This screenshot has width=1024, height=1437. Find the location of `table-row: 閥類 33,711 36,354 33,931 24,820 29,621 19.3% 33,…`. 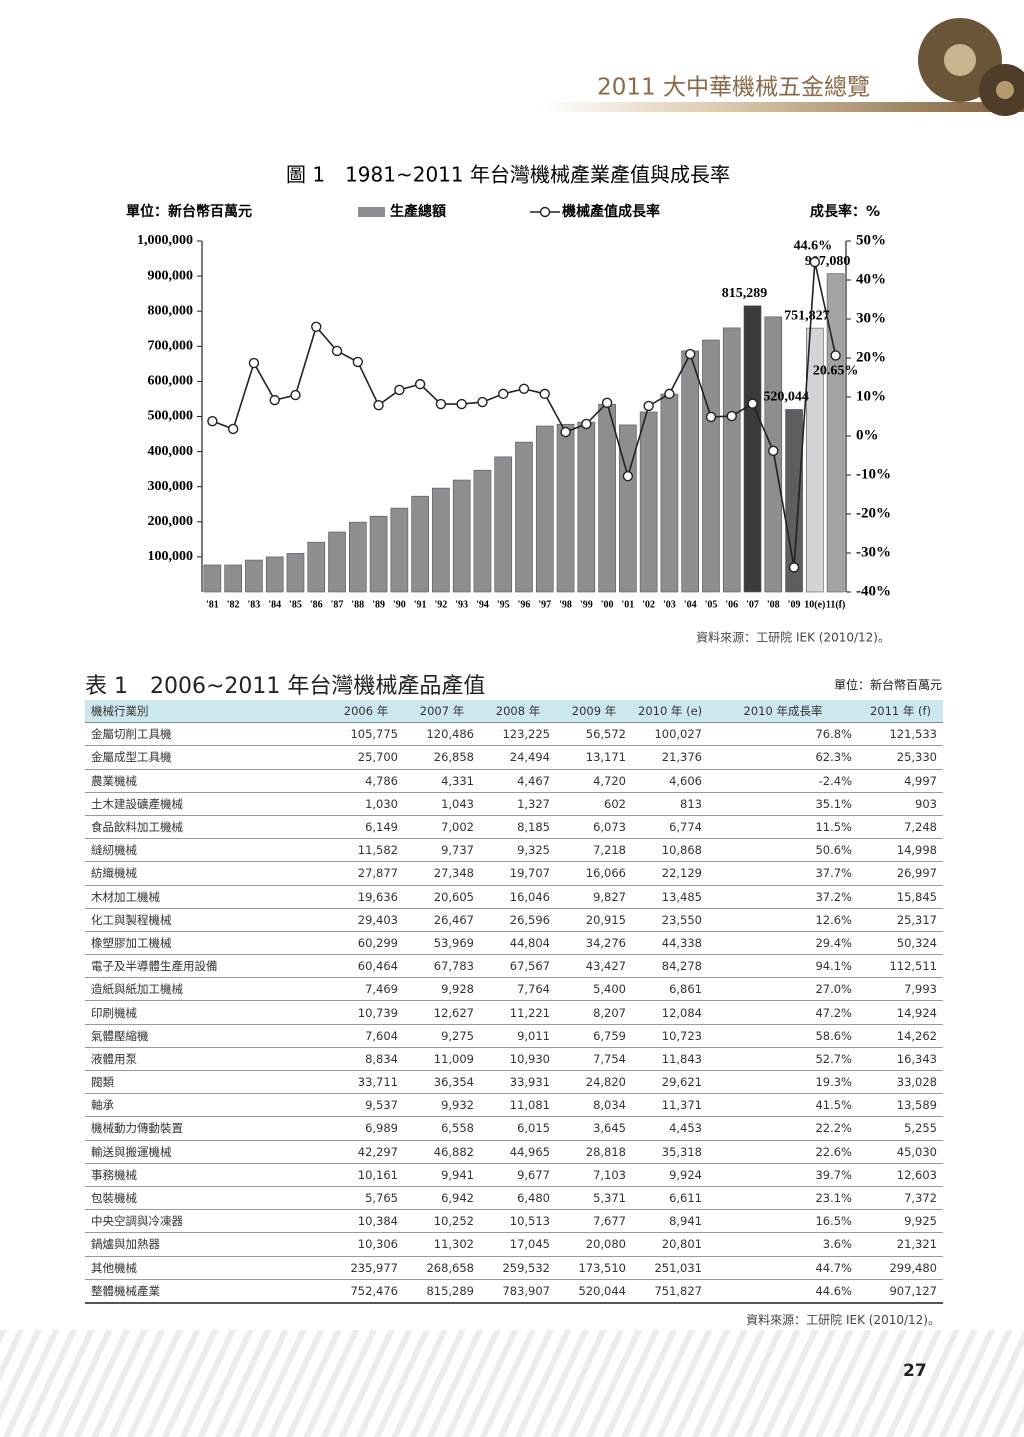

table-row: 閥類 33,711 36,354 33,931 24,820 29,621 19.3% 33,… is located at coordinates (514, 1082).